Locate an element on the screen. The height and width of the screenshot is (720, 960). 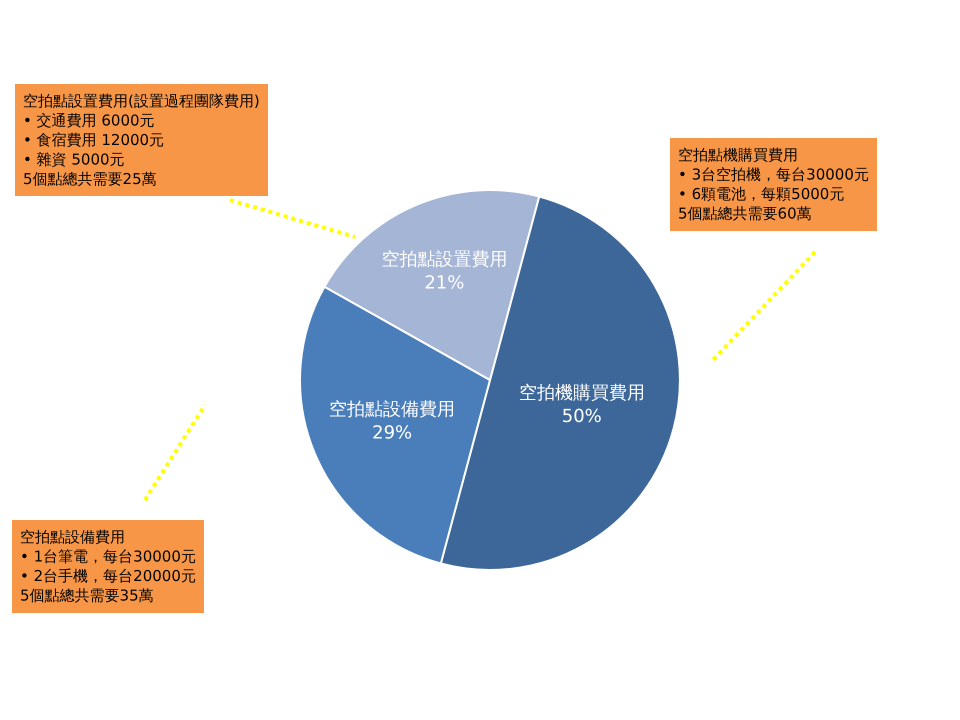
slice-label: 空拍機購買費用 is located at coordinates (581, 393).